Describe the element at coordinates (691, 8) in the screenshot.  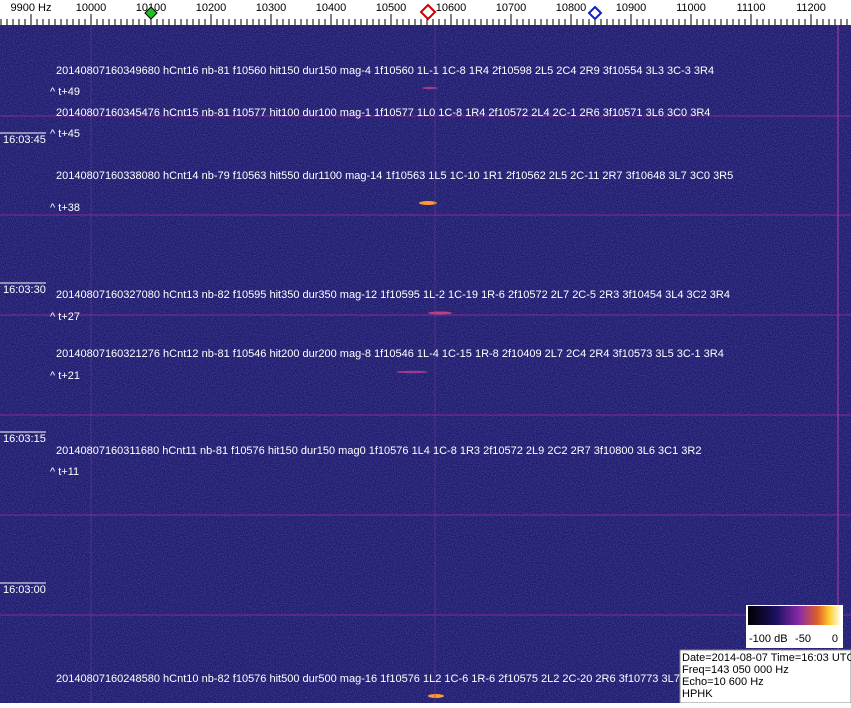
I see `frequency-tick-label: 11000` at that location.